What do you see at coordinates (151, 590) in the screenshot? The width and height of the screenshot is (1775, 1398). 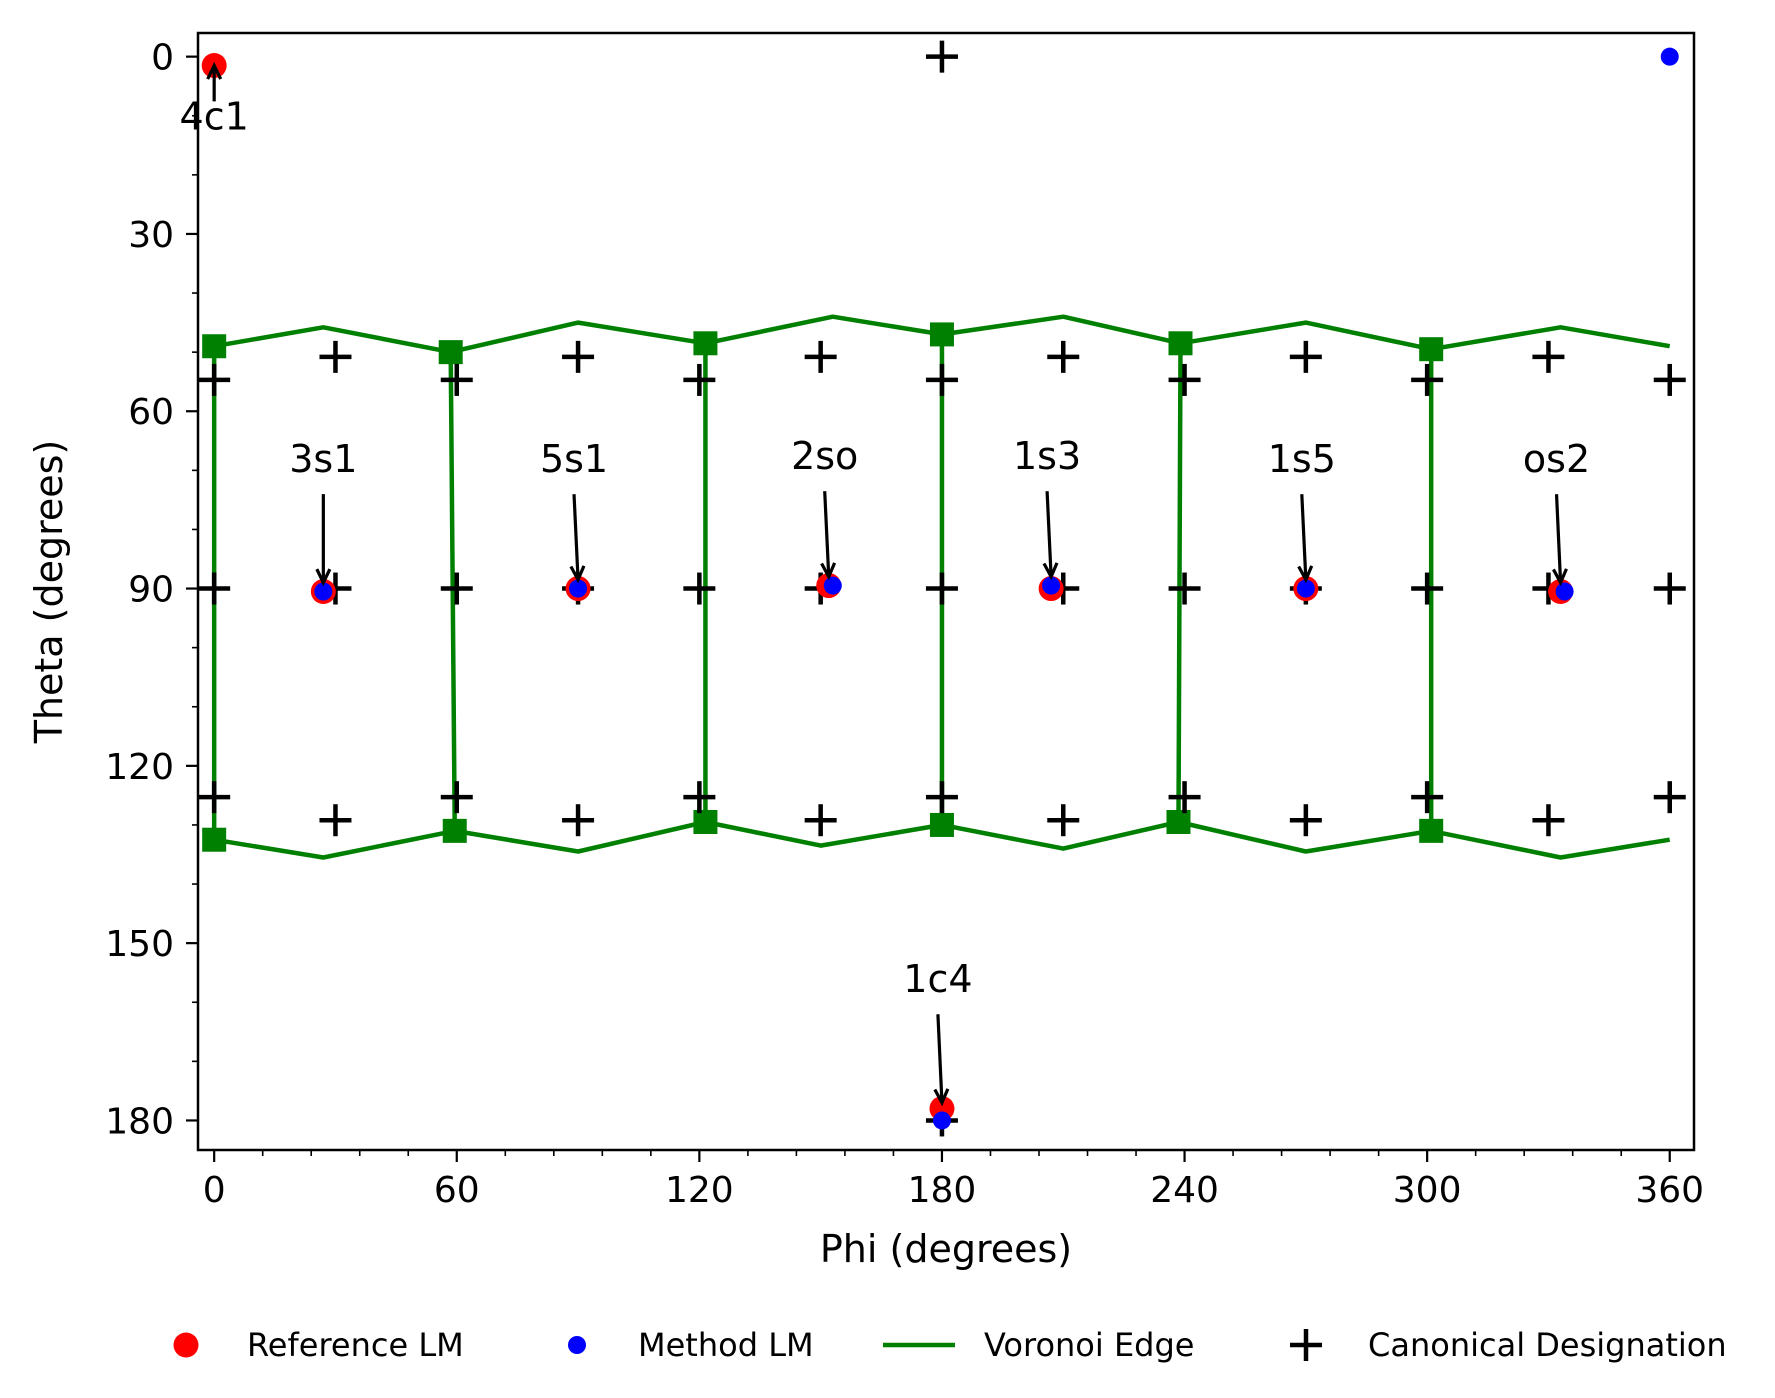 I see `y-tick-label: 90` at bounding box center [151, 590].